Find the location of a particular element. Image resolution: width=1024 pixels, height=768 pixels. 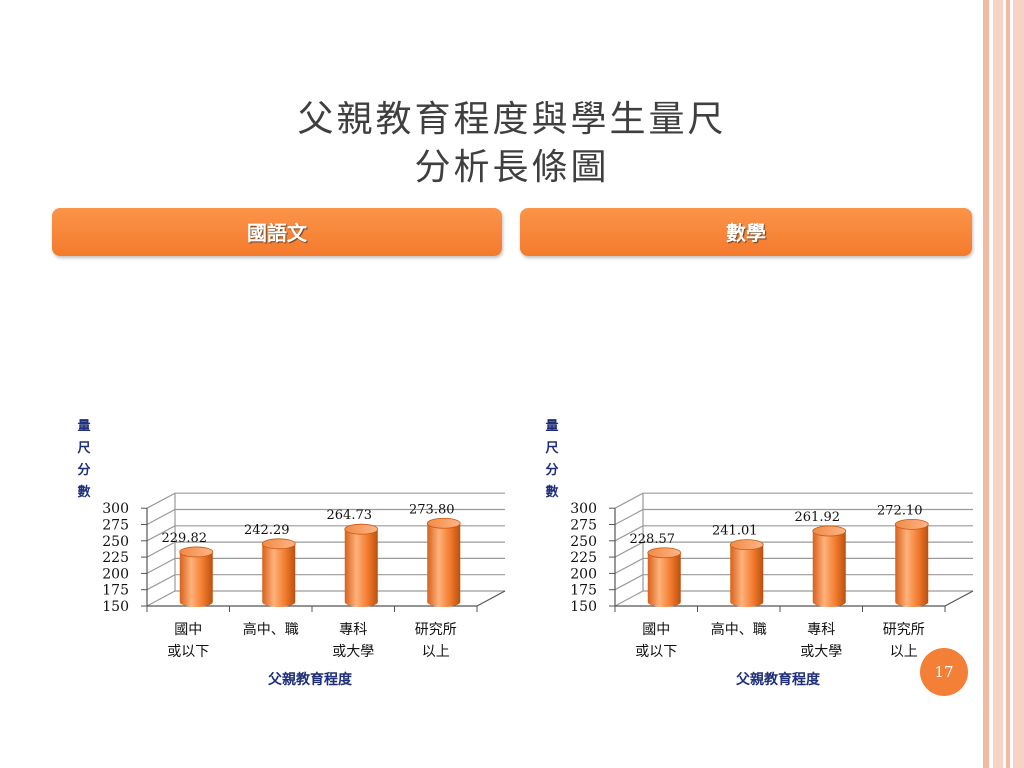

slide-title-line-1: 父親教育程度與學生量尺 is located at coordinates (512, 119).